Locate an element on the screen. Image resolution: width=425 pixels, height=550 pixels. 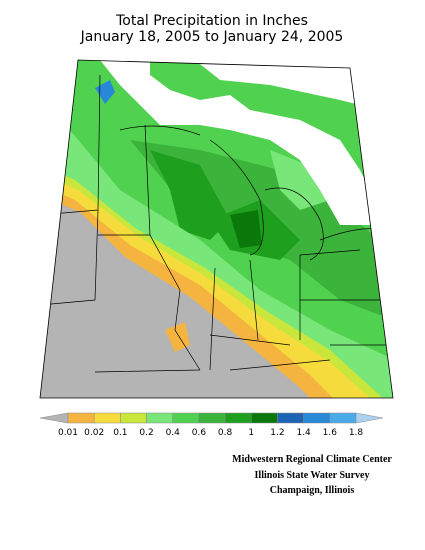
subtitle: January 18, 2005 to January 24, 2005 is located at coordinates (212, 37).